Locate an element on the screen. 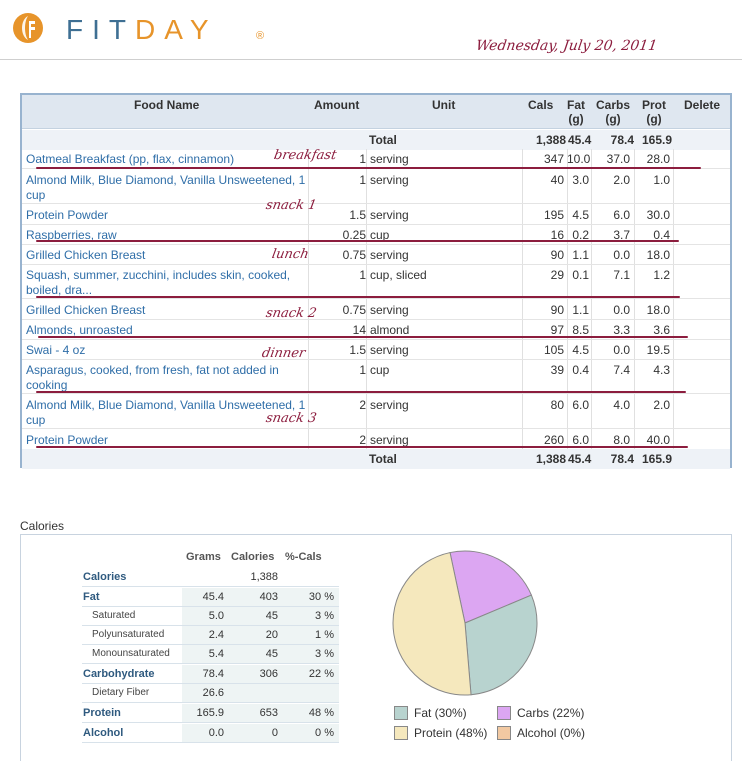  food-row: Protein Powder 1.5 serving 195 4.5 6.0 30.0 is located at coordinates (376, 215).